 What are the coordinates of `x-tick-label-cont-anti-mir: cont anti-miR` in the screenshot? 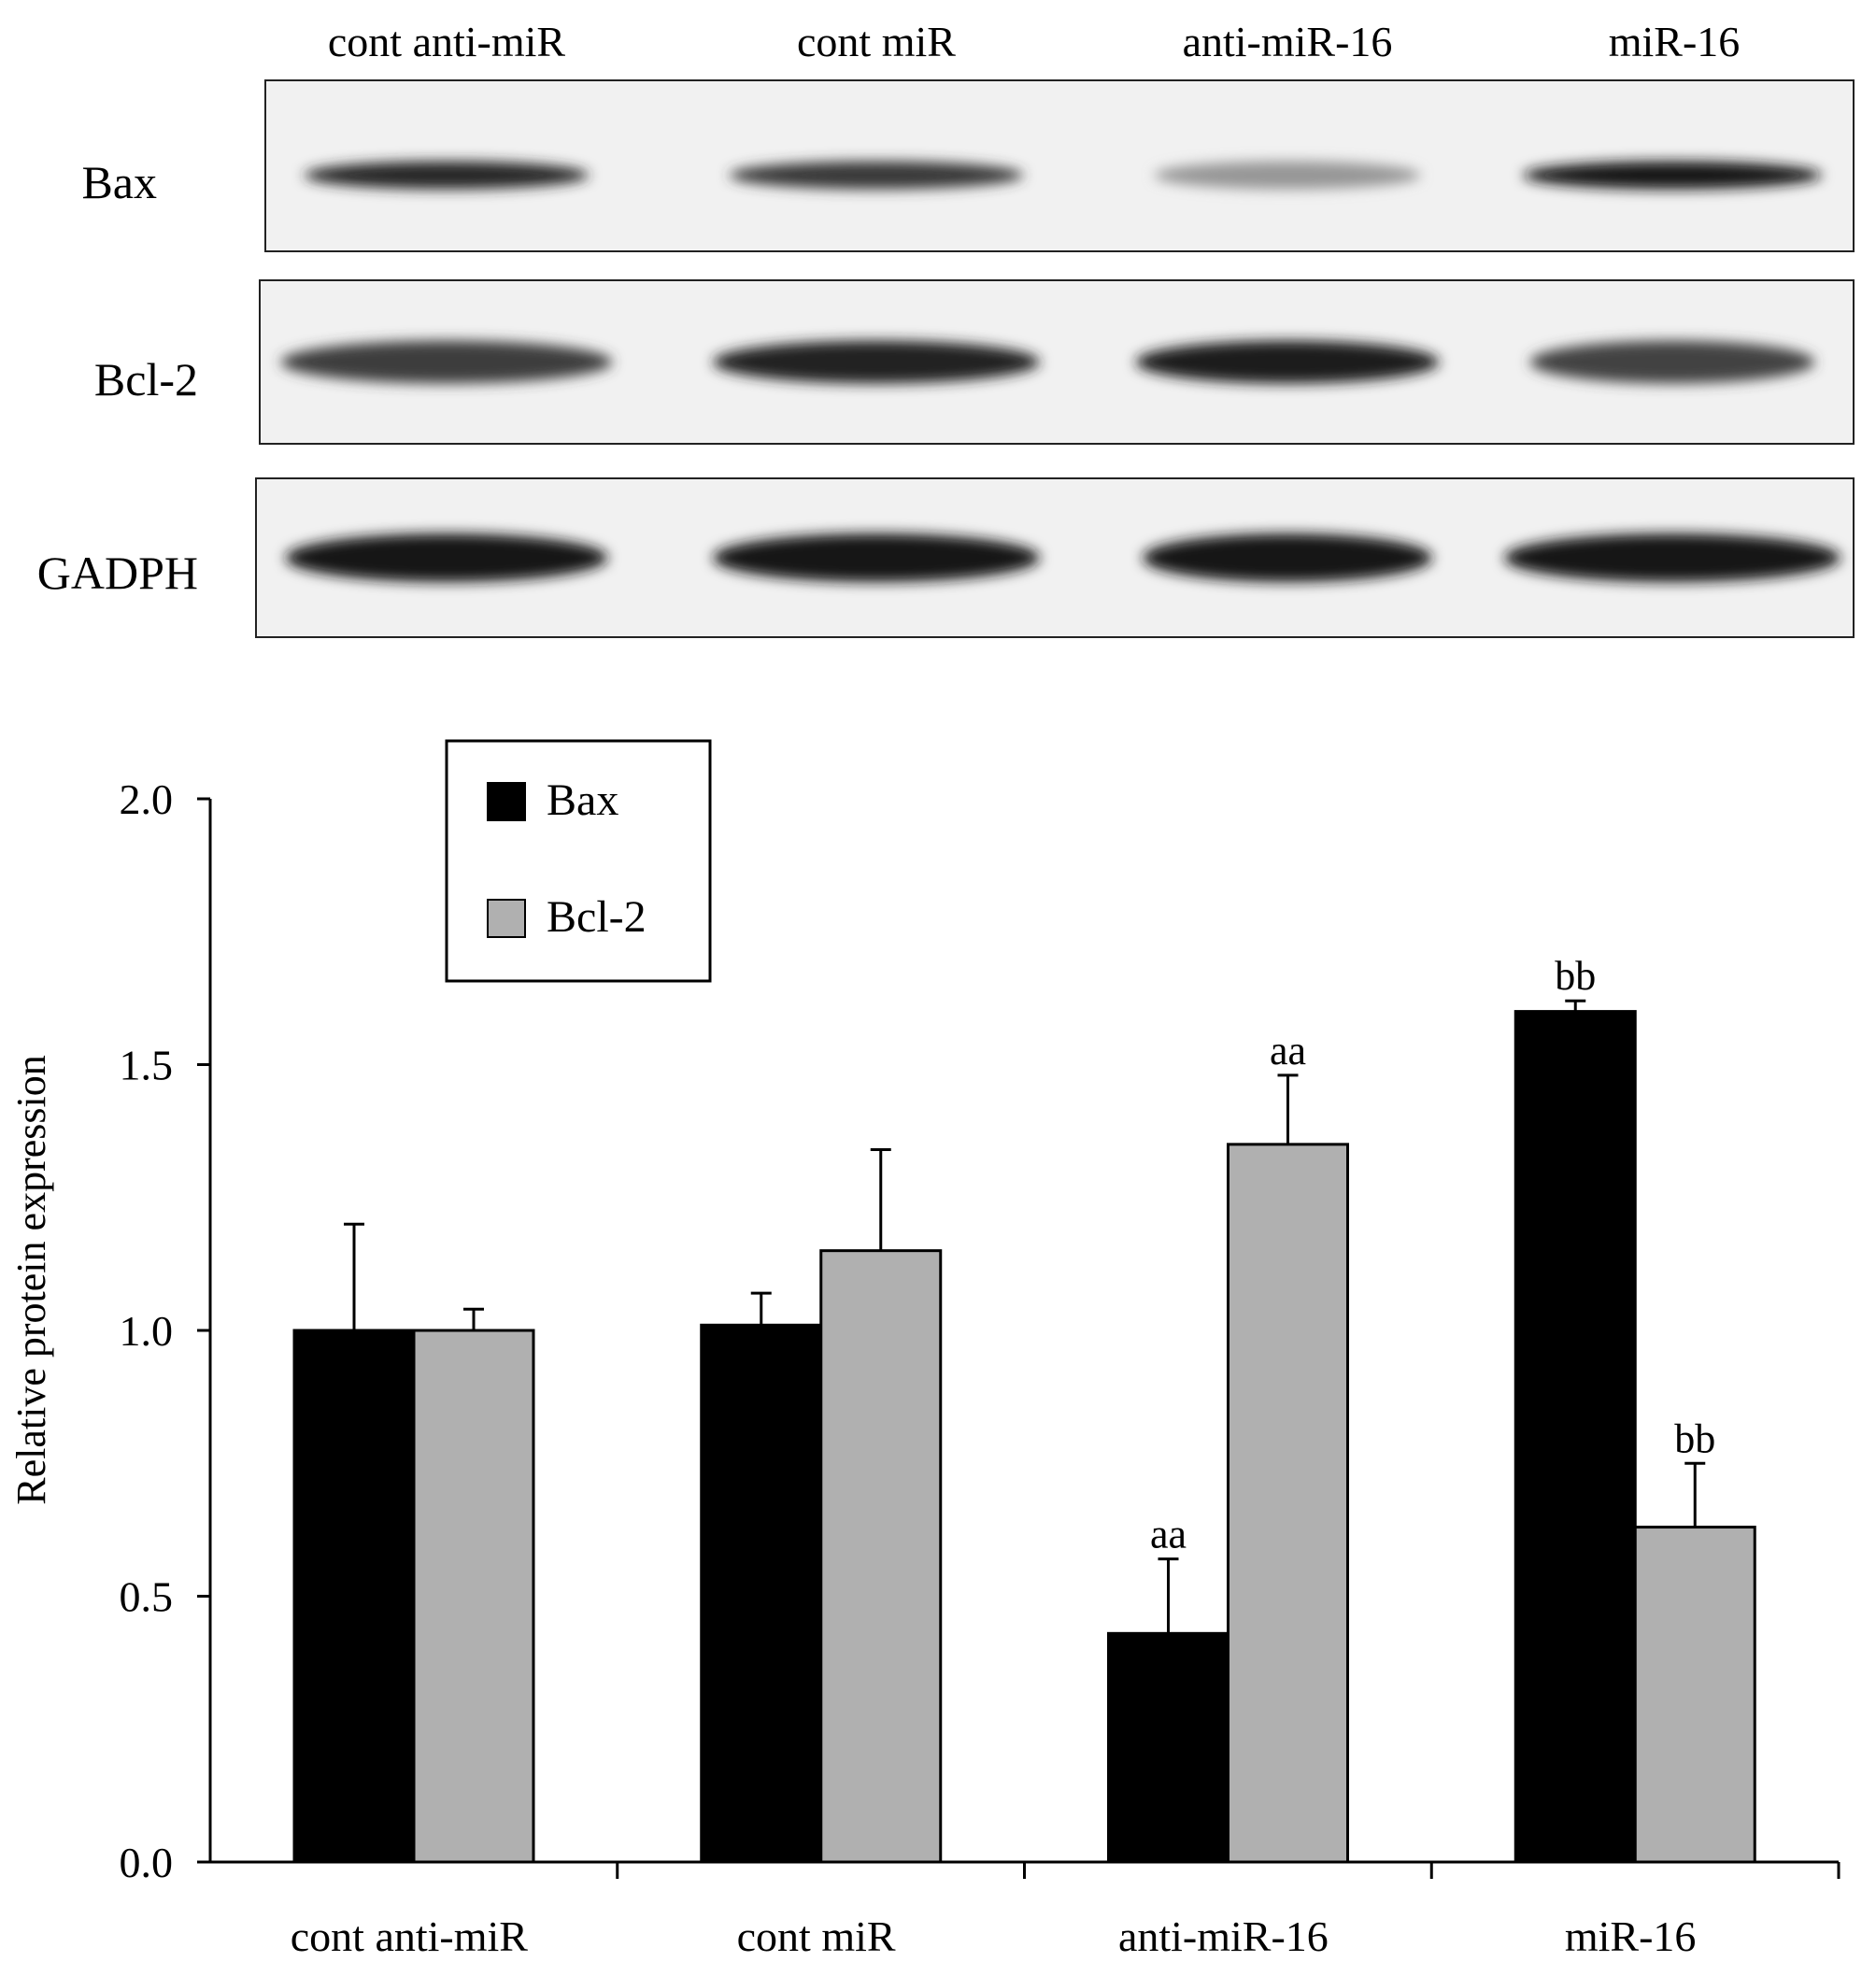 It's located at (410, 1936).